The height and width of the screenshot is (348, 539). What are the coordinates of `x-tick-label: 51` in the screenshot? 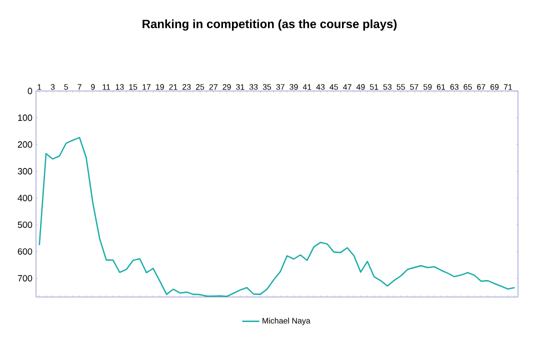 It's located at (374, 87).